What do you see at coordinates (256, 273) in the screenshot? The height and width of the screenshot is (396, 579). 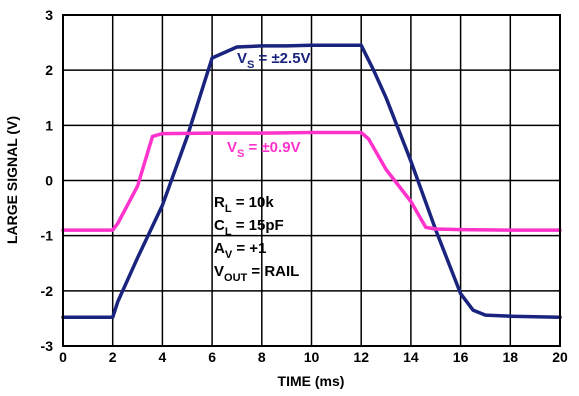 I see `condition-vout: VOUT = RAIL` at bounding box center [256, 273].